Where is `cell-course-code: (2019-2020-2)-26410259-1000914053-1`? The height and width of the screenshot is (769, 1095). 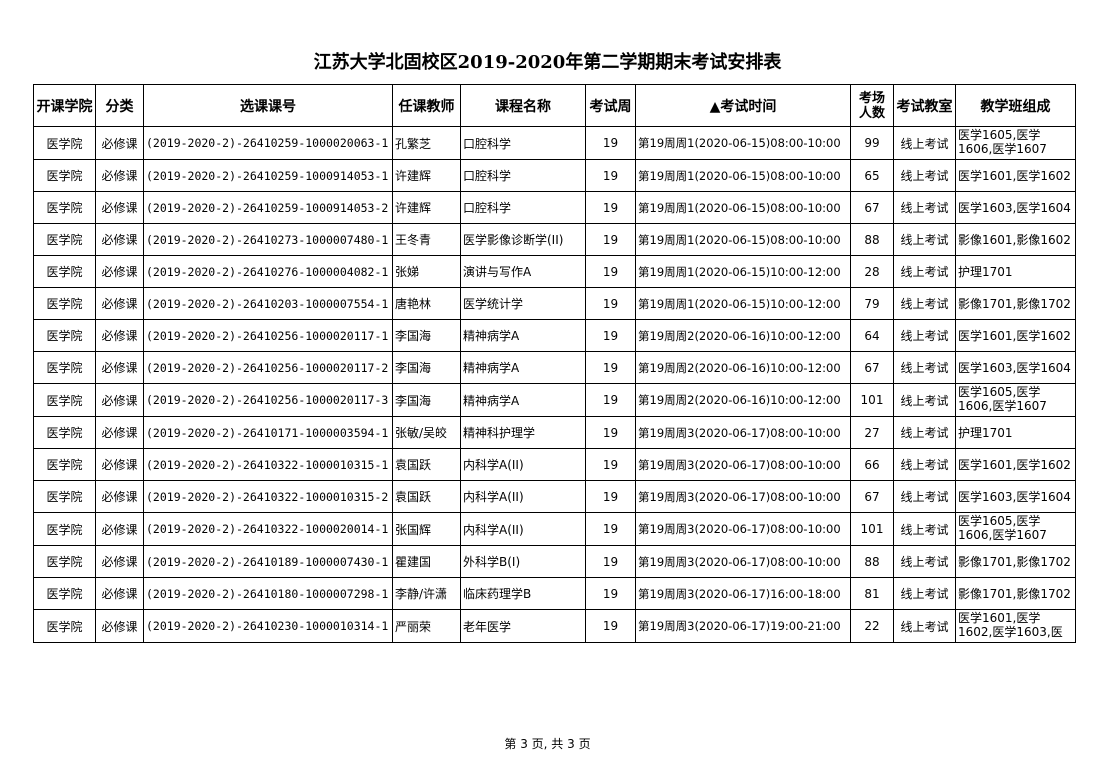
cell-course-code: (2019-2020-2)-26410259-1000914053-1 is located at coordinates (268, 175).